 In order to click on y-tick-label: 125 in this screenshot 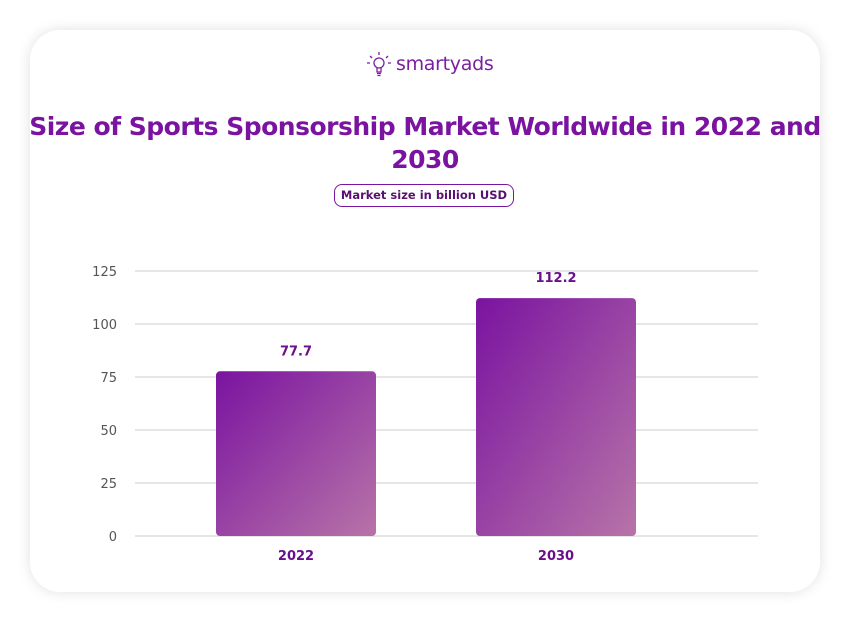, I will do `click(104, 272)`.